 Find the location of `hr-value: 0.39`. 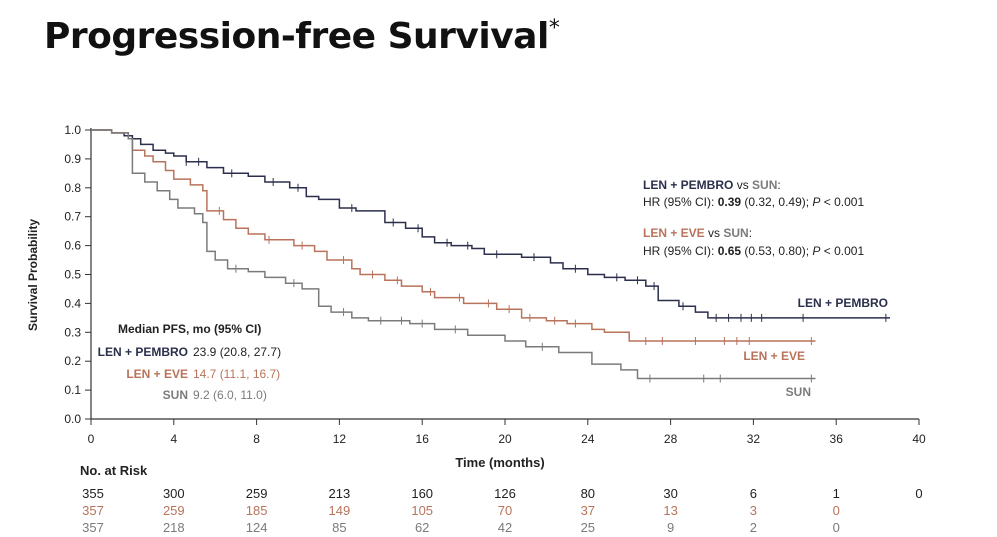

hr-value: 0.39 is located at coordinates (730, 202).